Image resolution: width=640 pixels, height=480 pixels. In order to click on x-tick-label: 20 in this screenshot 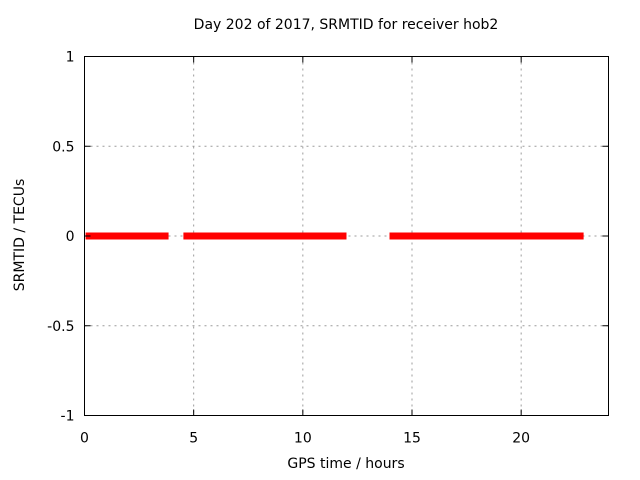, I will do `click(521, 439)`.